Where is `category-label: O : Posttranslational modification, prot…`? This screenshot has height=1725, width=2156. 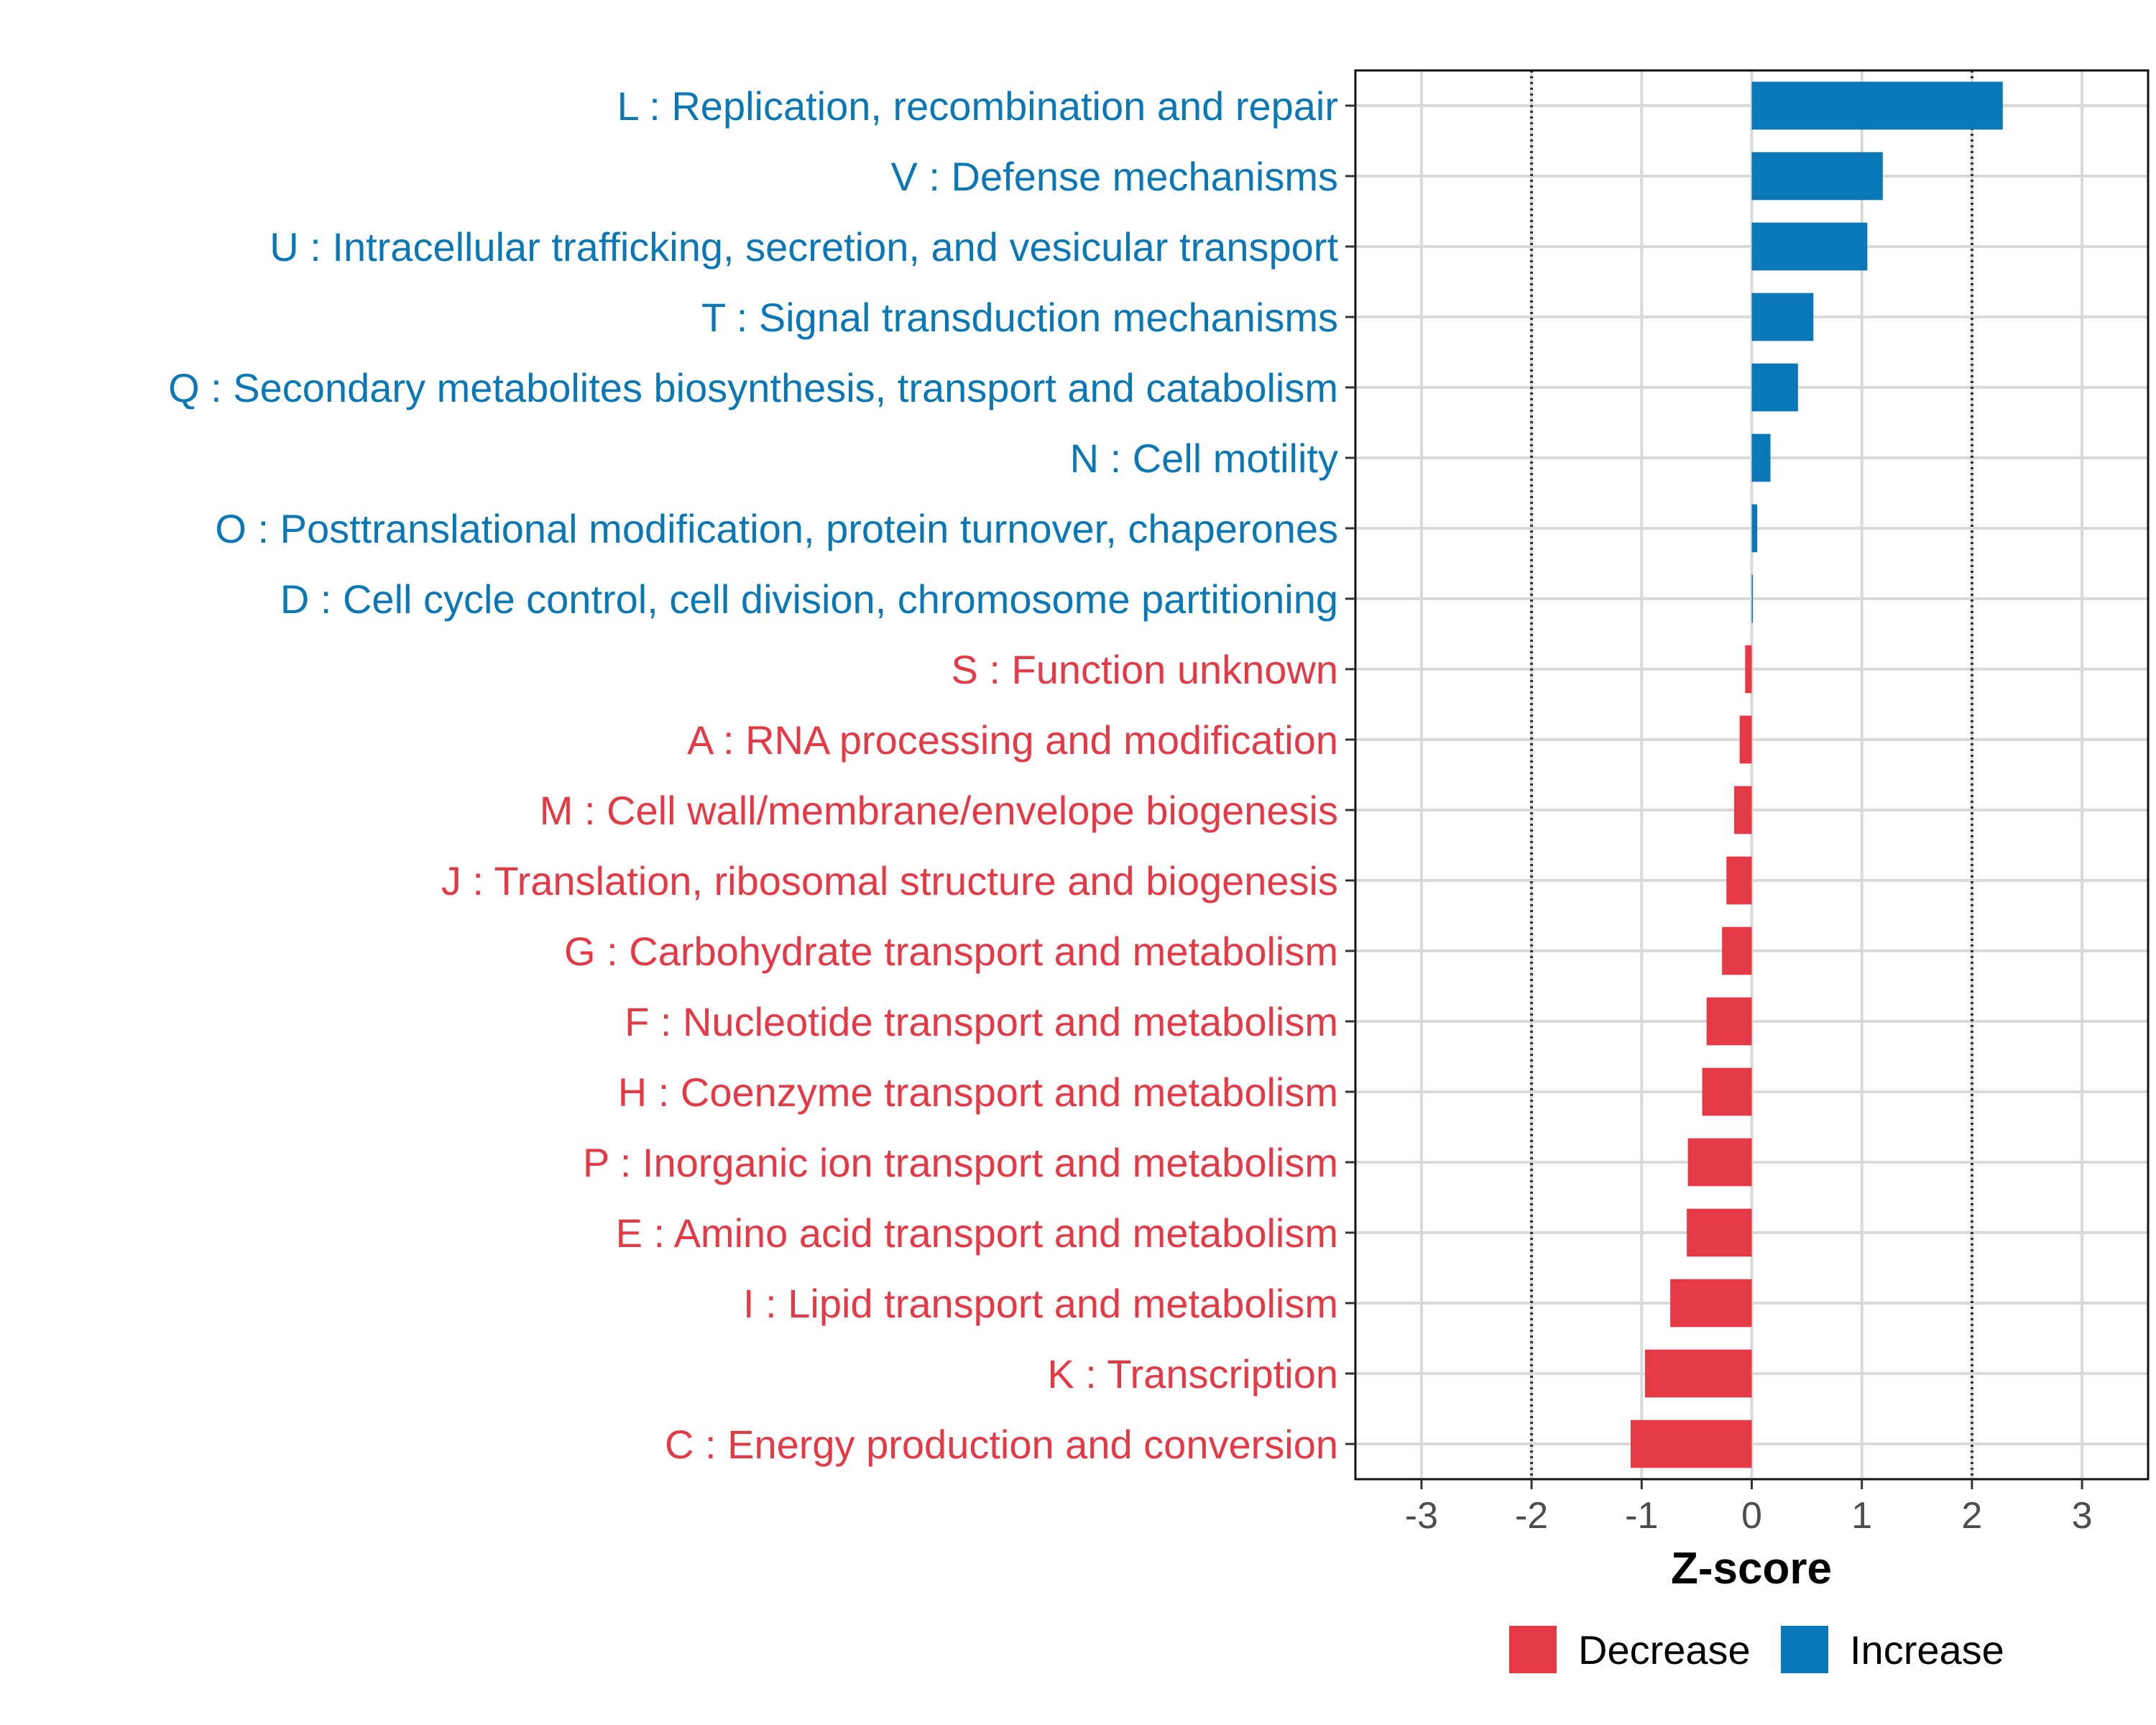 category-label: O : Posttranslational modification, prot… is located at coordinates (777, 528).